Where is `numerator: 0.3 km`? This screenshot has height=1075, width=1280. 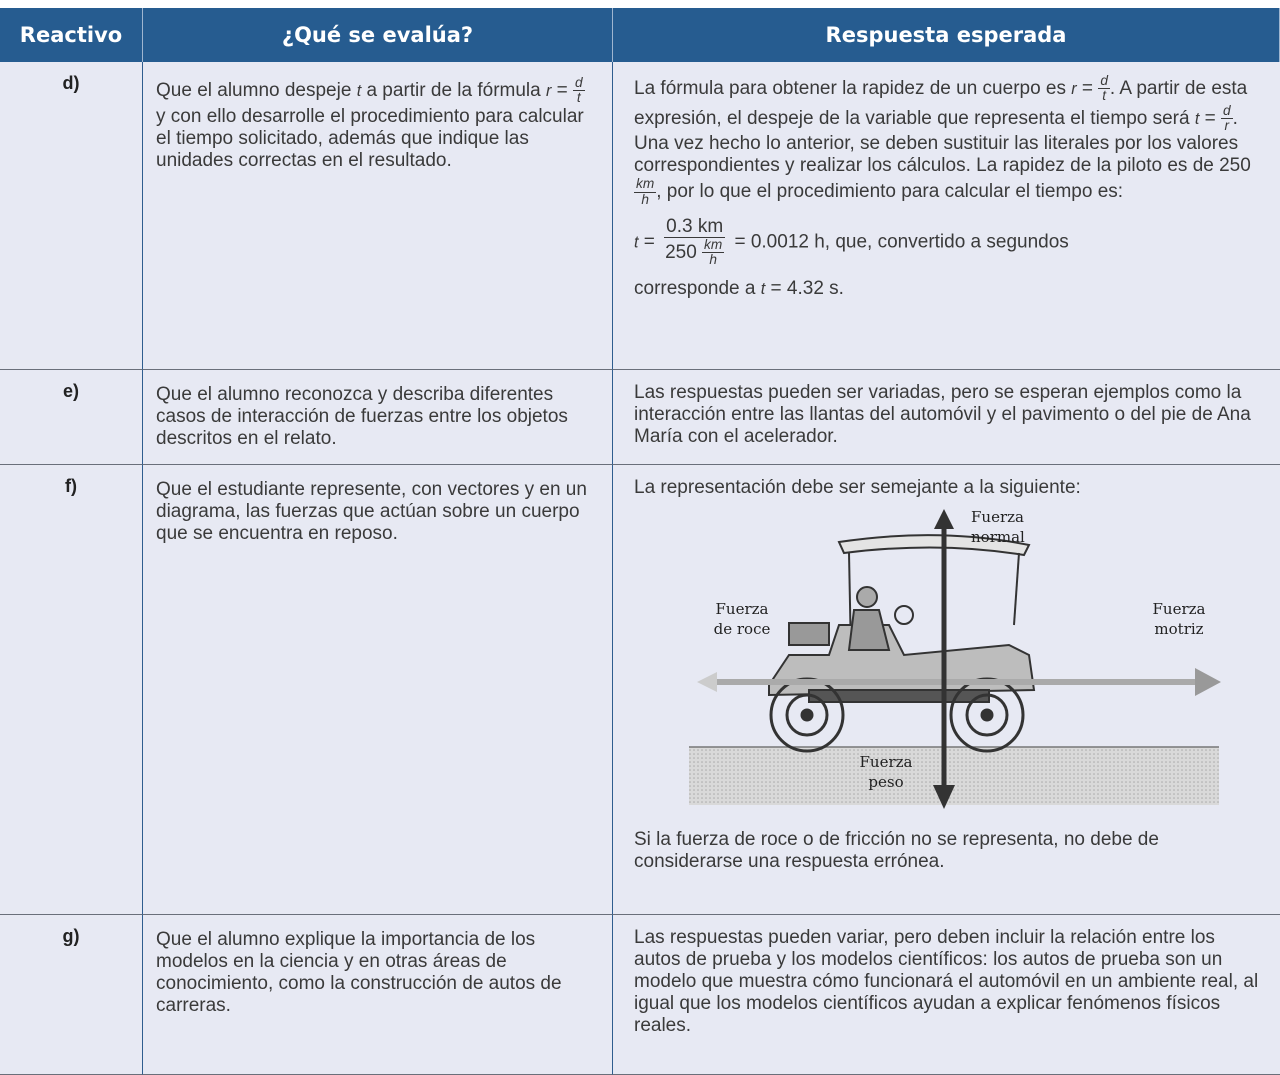 numerator: 0.3 km is located at coordinates (695, 227).